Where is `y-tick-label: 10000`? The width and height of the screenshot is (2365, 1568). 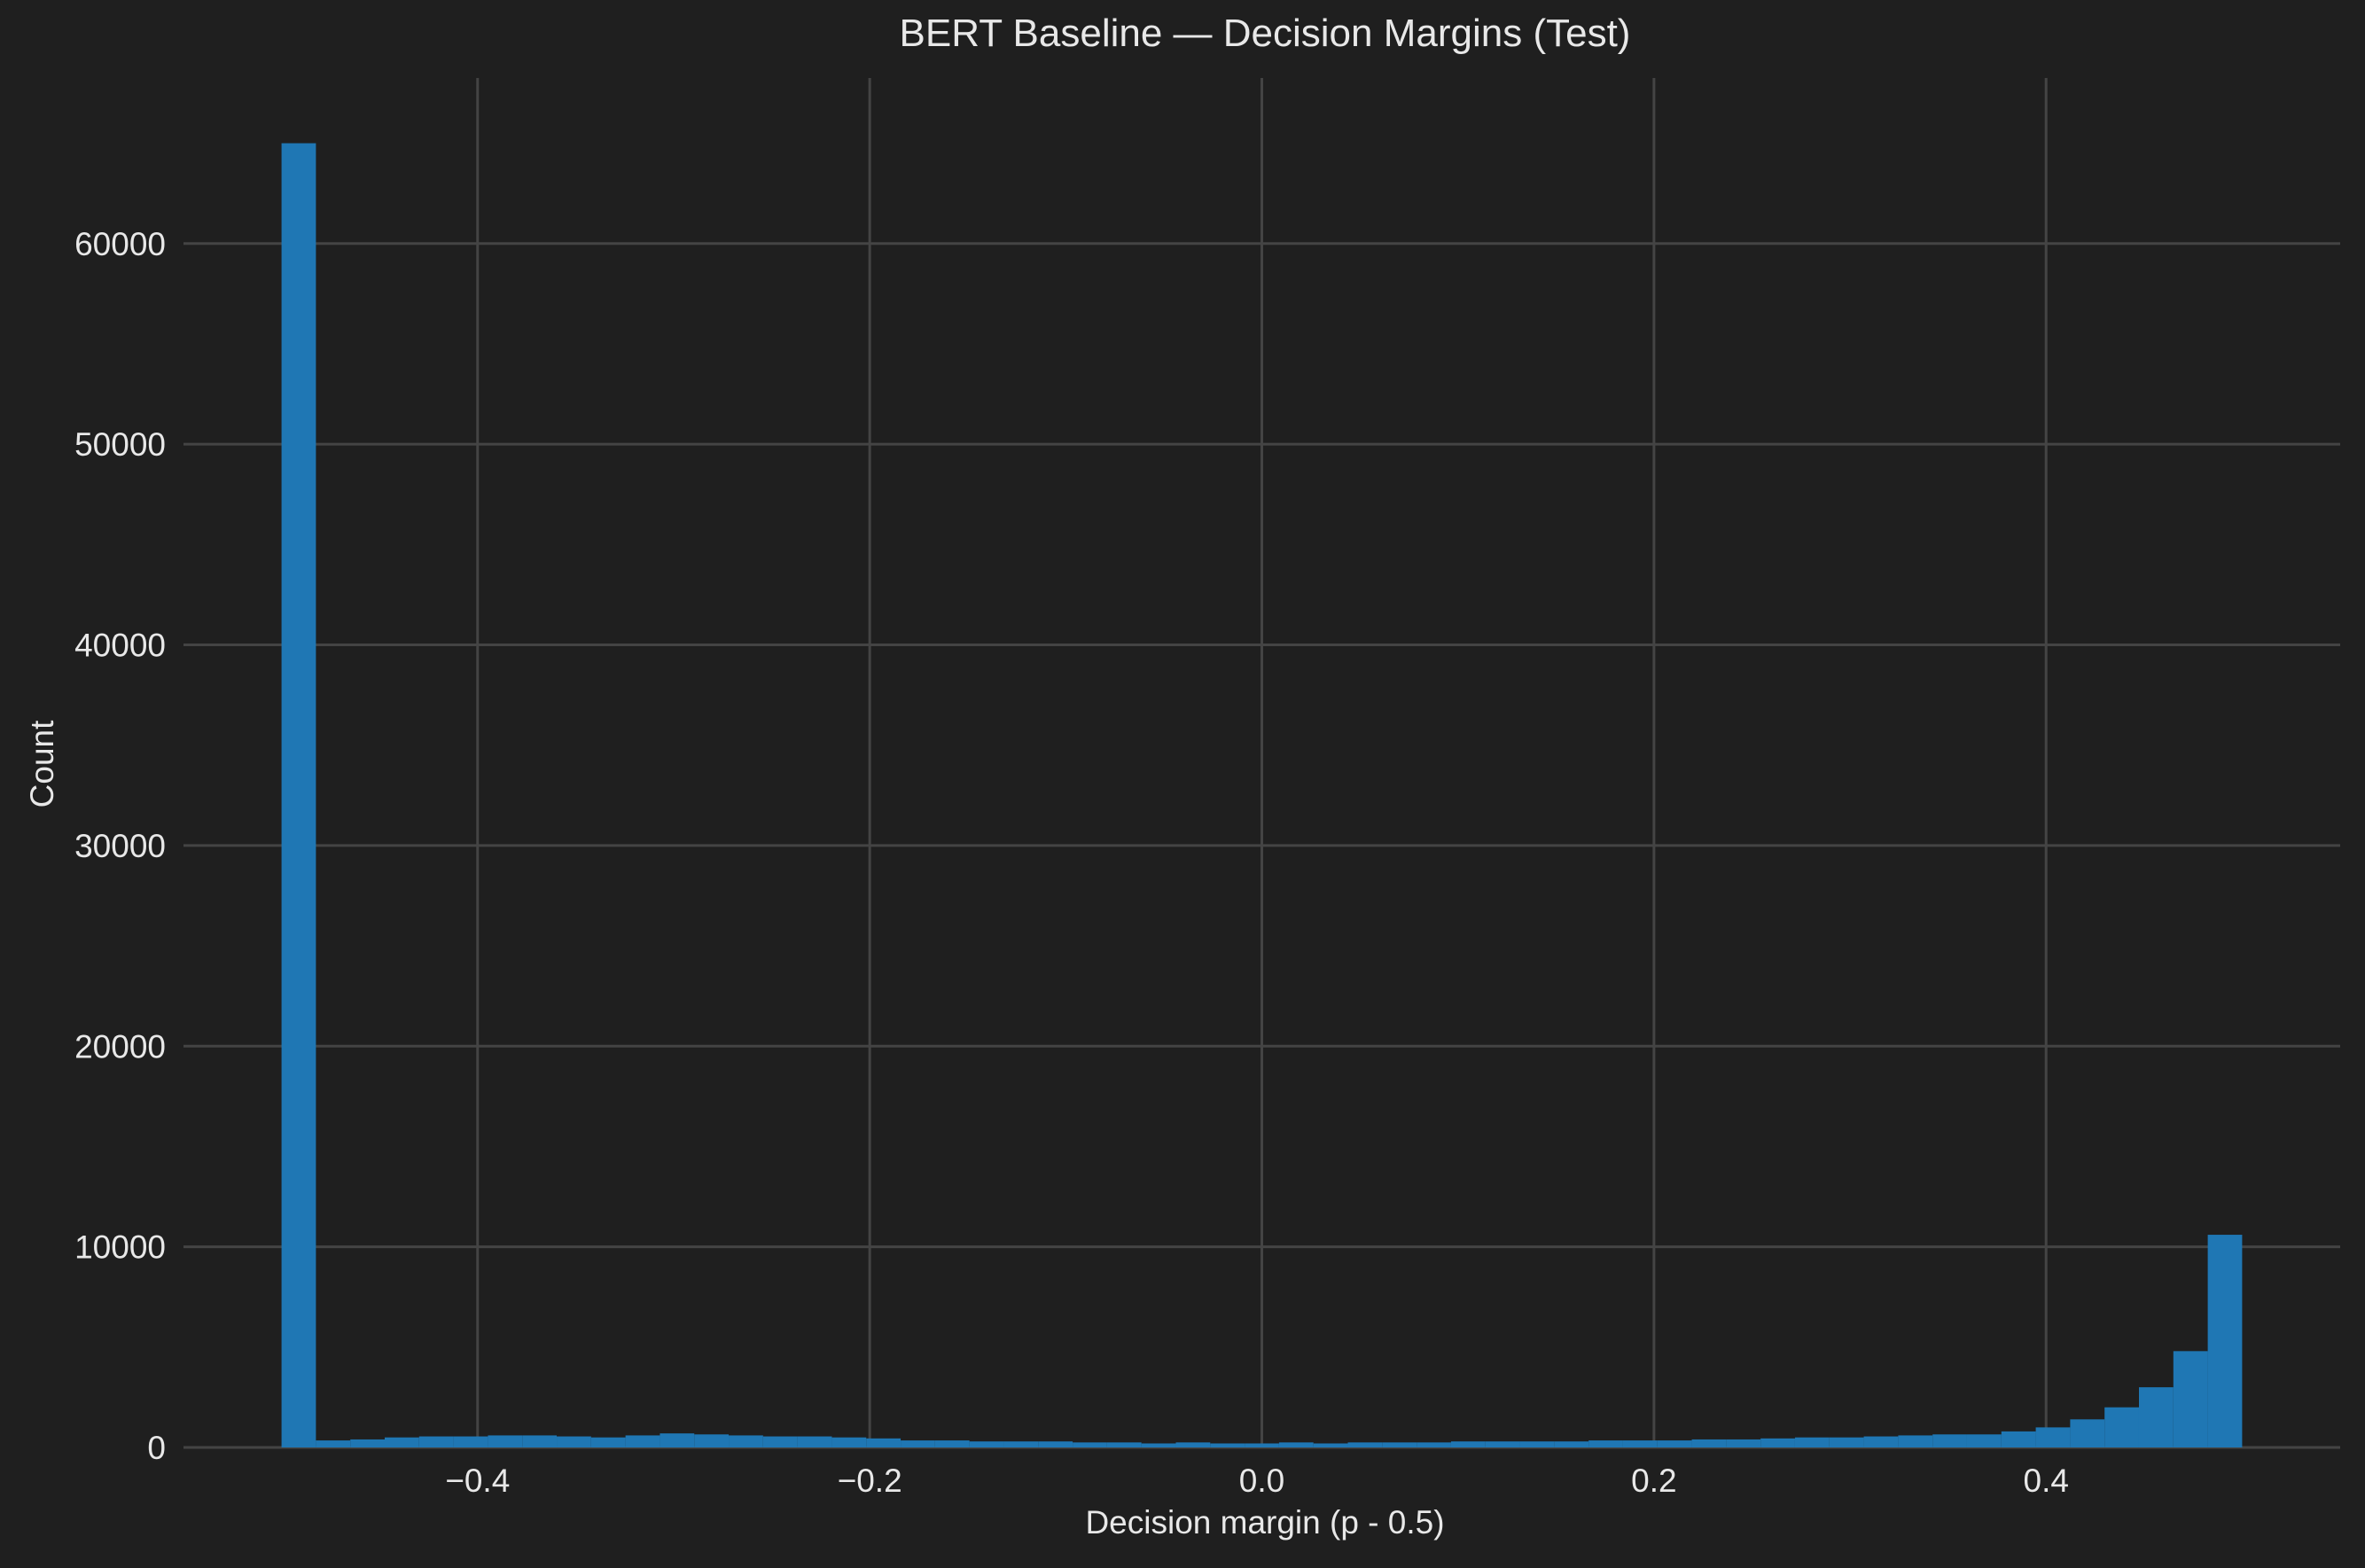
y-tick-label: 10000 is located at coordinates (120, 1247).